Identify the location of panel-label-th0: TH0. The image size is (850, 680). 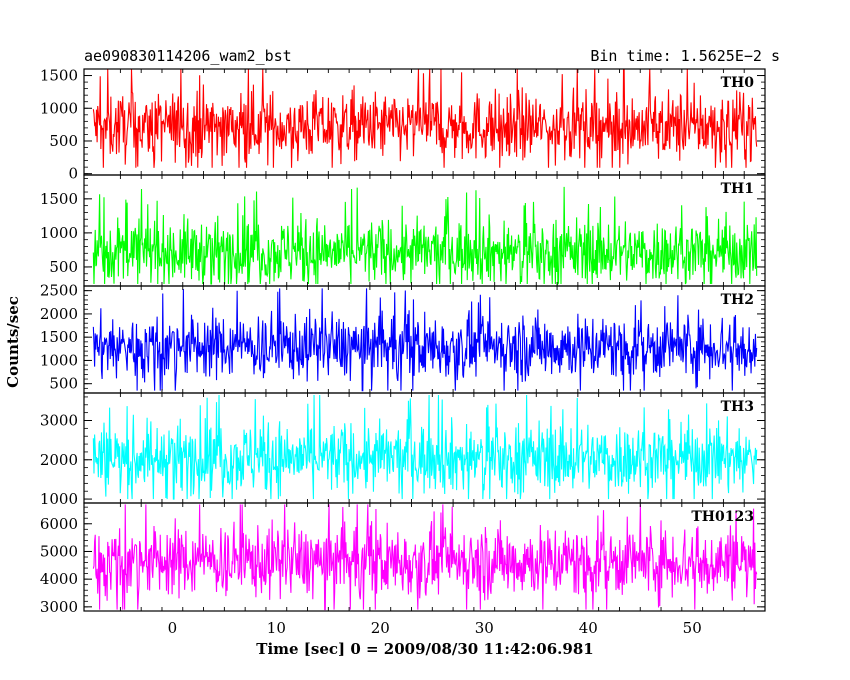
(738, 83).